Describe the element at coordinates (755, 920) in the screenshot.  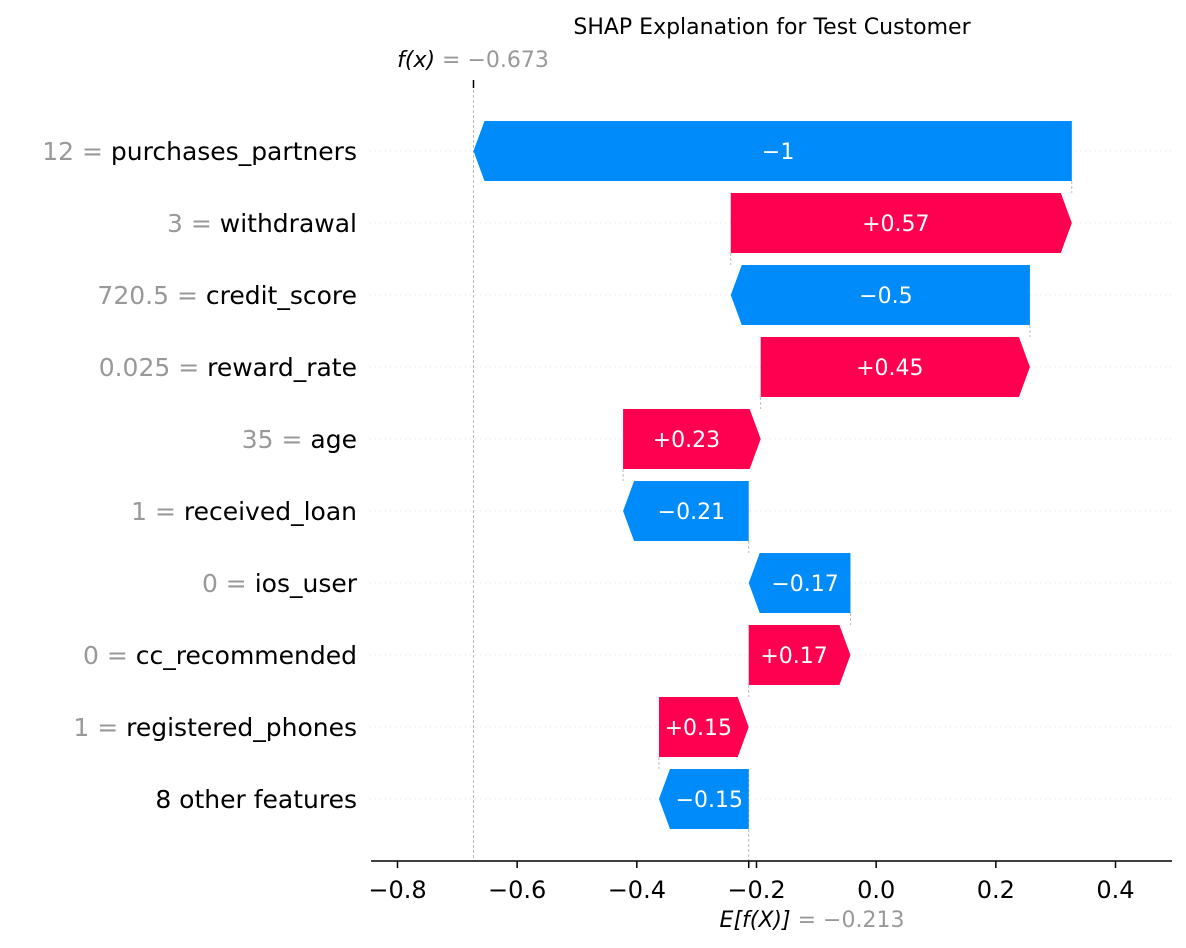
I see `efx-label: E[f(X)]` at that location.